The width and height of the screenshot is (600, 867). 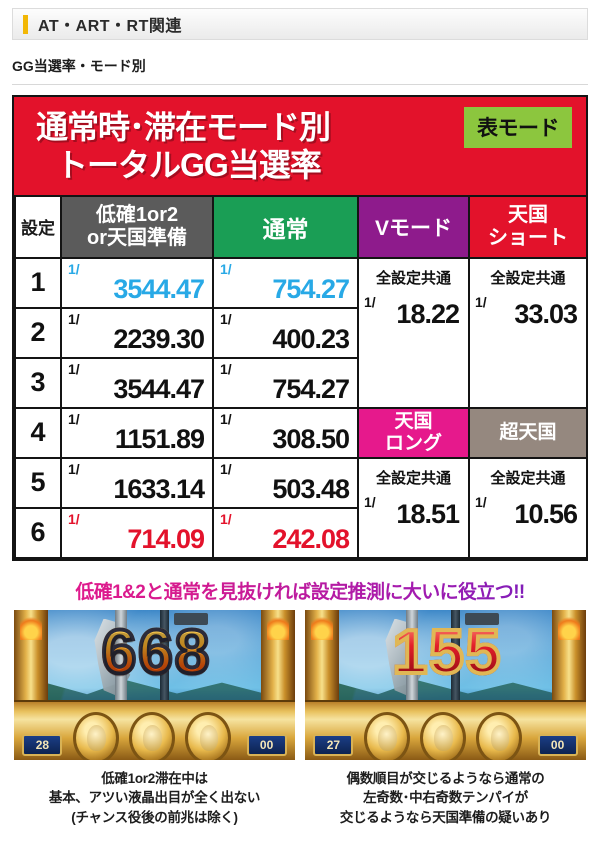 I want to click on header-teikaku: 低確1or2 or天国準備, so click(x=137, y=226).